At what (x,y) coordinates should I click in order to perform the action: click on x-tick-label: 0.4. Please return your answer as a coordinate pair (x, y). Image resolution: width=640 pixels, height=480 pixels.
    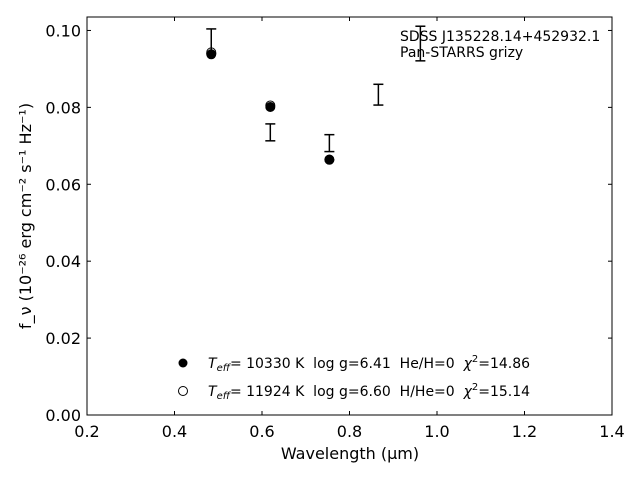
    Looking at the image, I should click on (174, 431).